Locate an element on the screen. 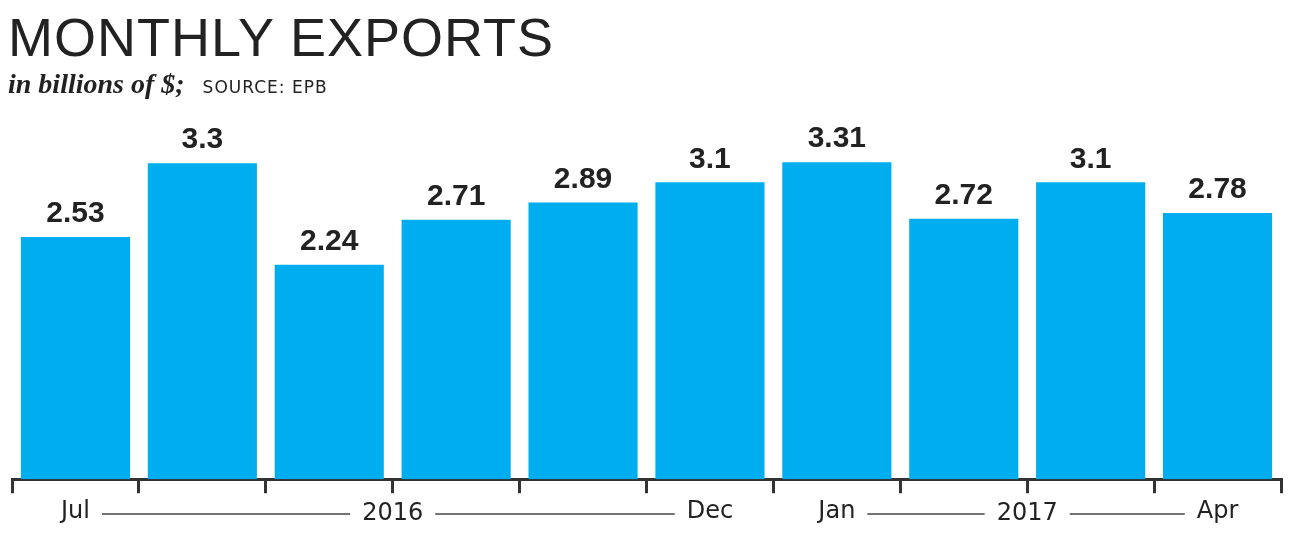  x-tick-label: Dec is located at coordinates (710, 509).